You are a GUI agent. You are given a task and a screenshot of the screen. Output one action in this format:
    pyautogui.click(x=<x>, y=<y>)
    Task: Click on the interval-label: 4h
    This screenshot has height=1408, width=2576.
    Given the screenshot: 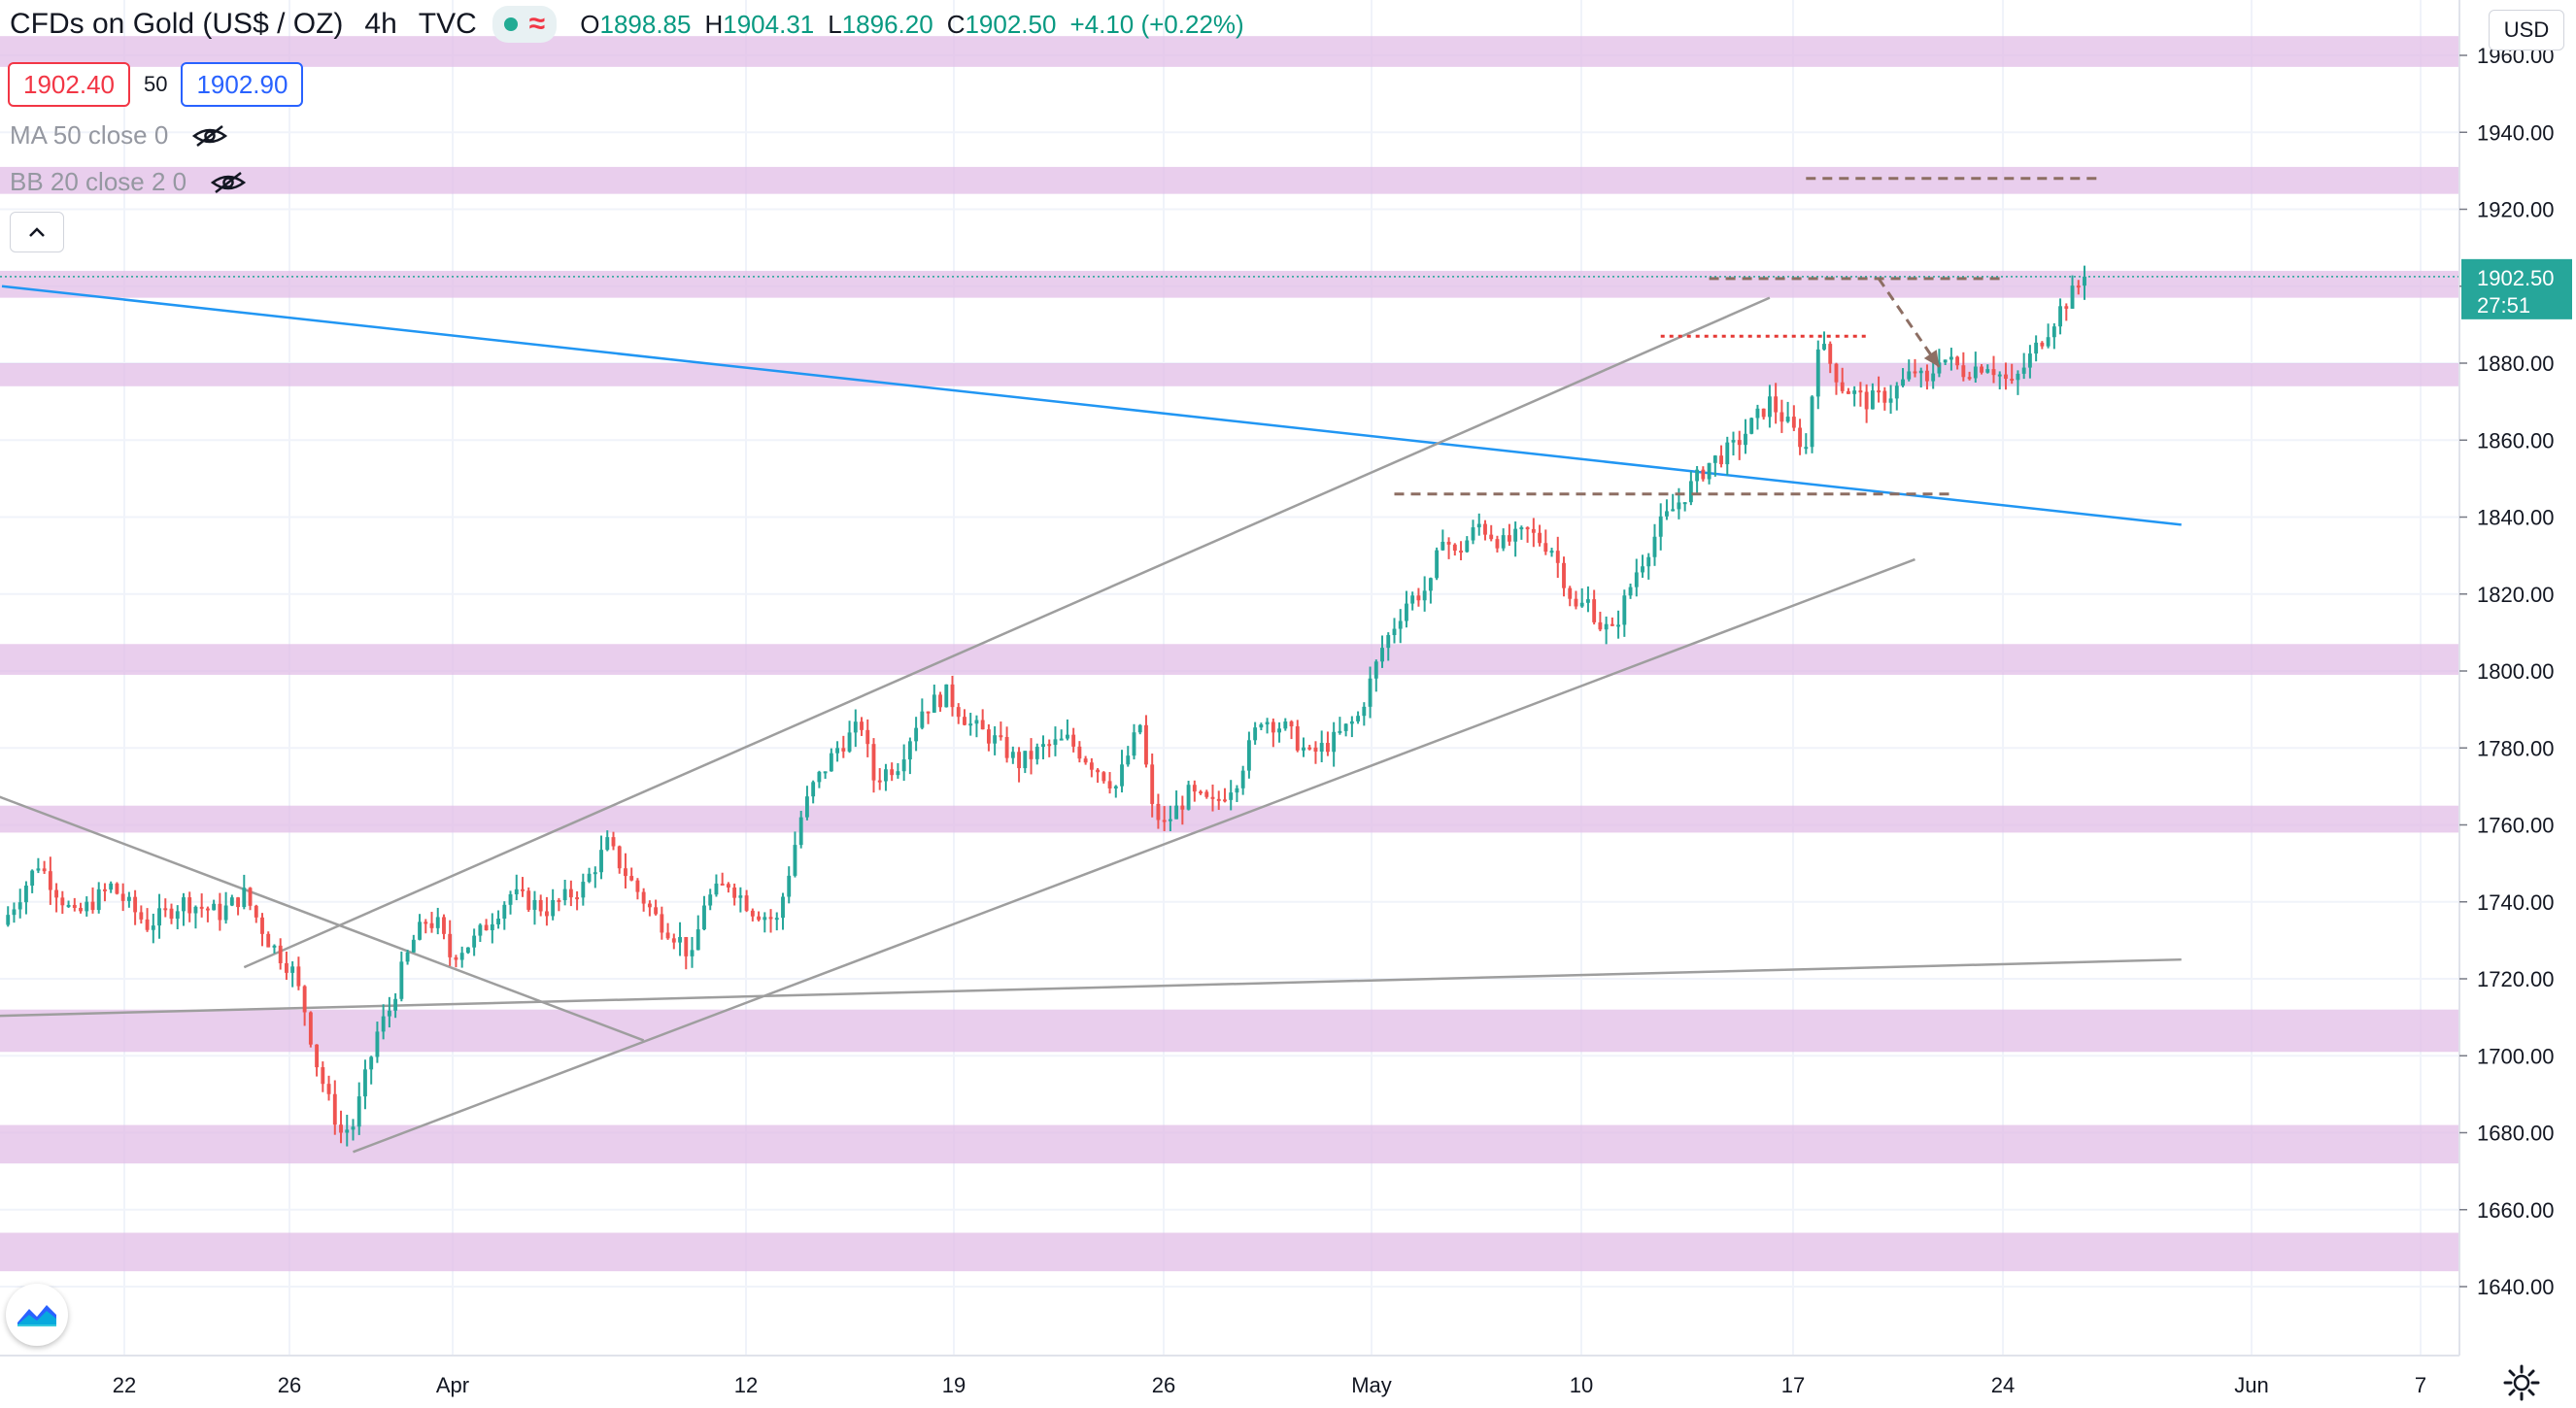 What is the action you would take?
    pyautogui.click(x=380, y=24)
    